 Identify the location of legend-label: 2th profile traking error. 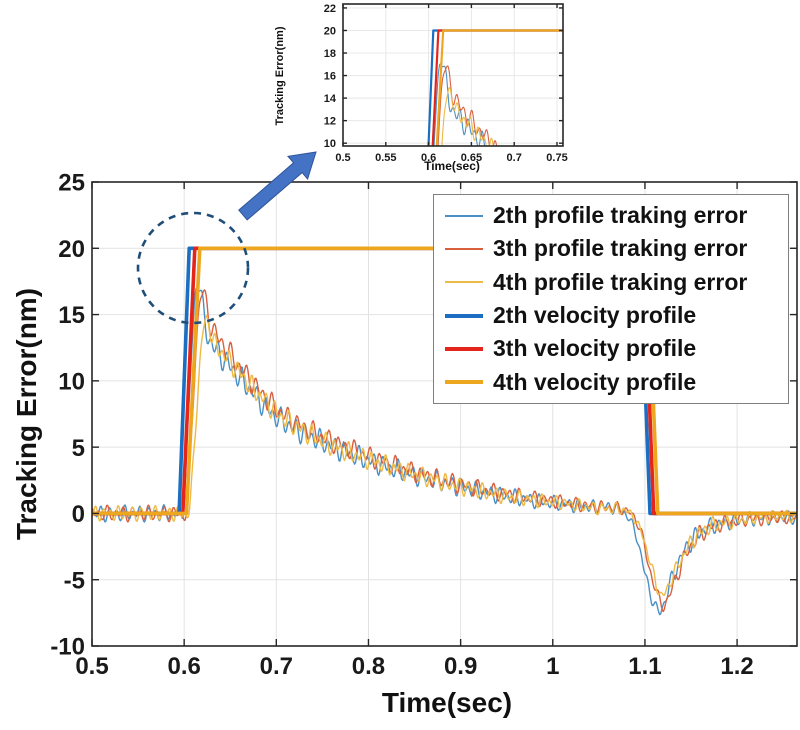
(620, 215).